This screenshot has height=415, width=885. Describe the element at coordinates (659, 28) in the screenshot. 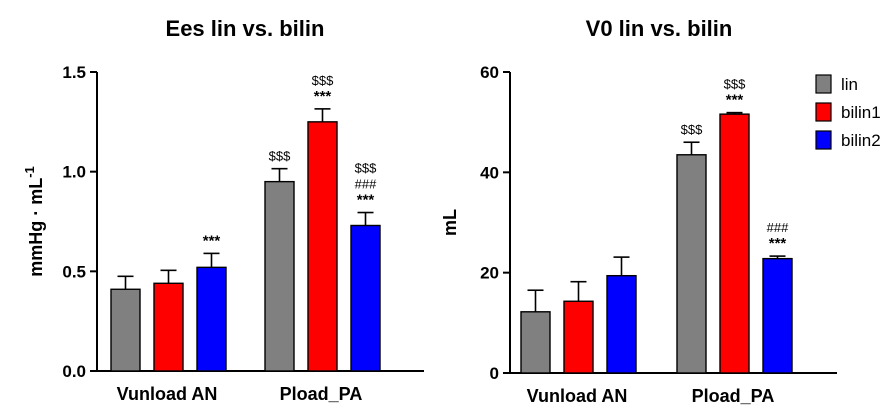

I see `chart-title: V0 lin vs. bilin` at that location.